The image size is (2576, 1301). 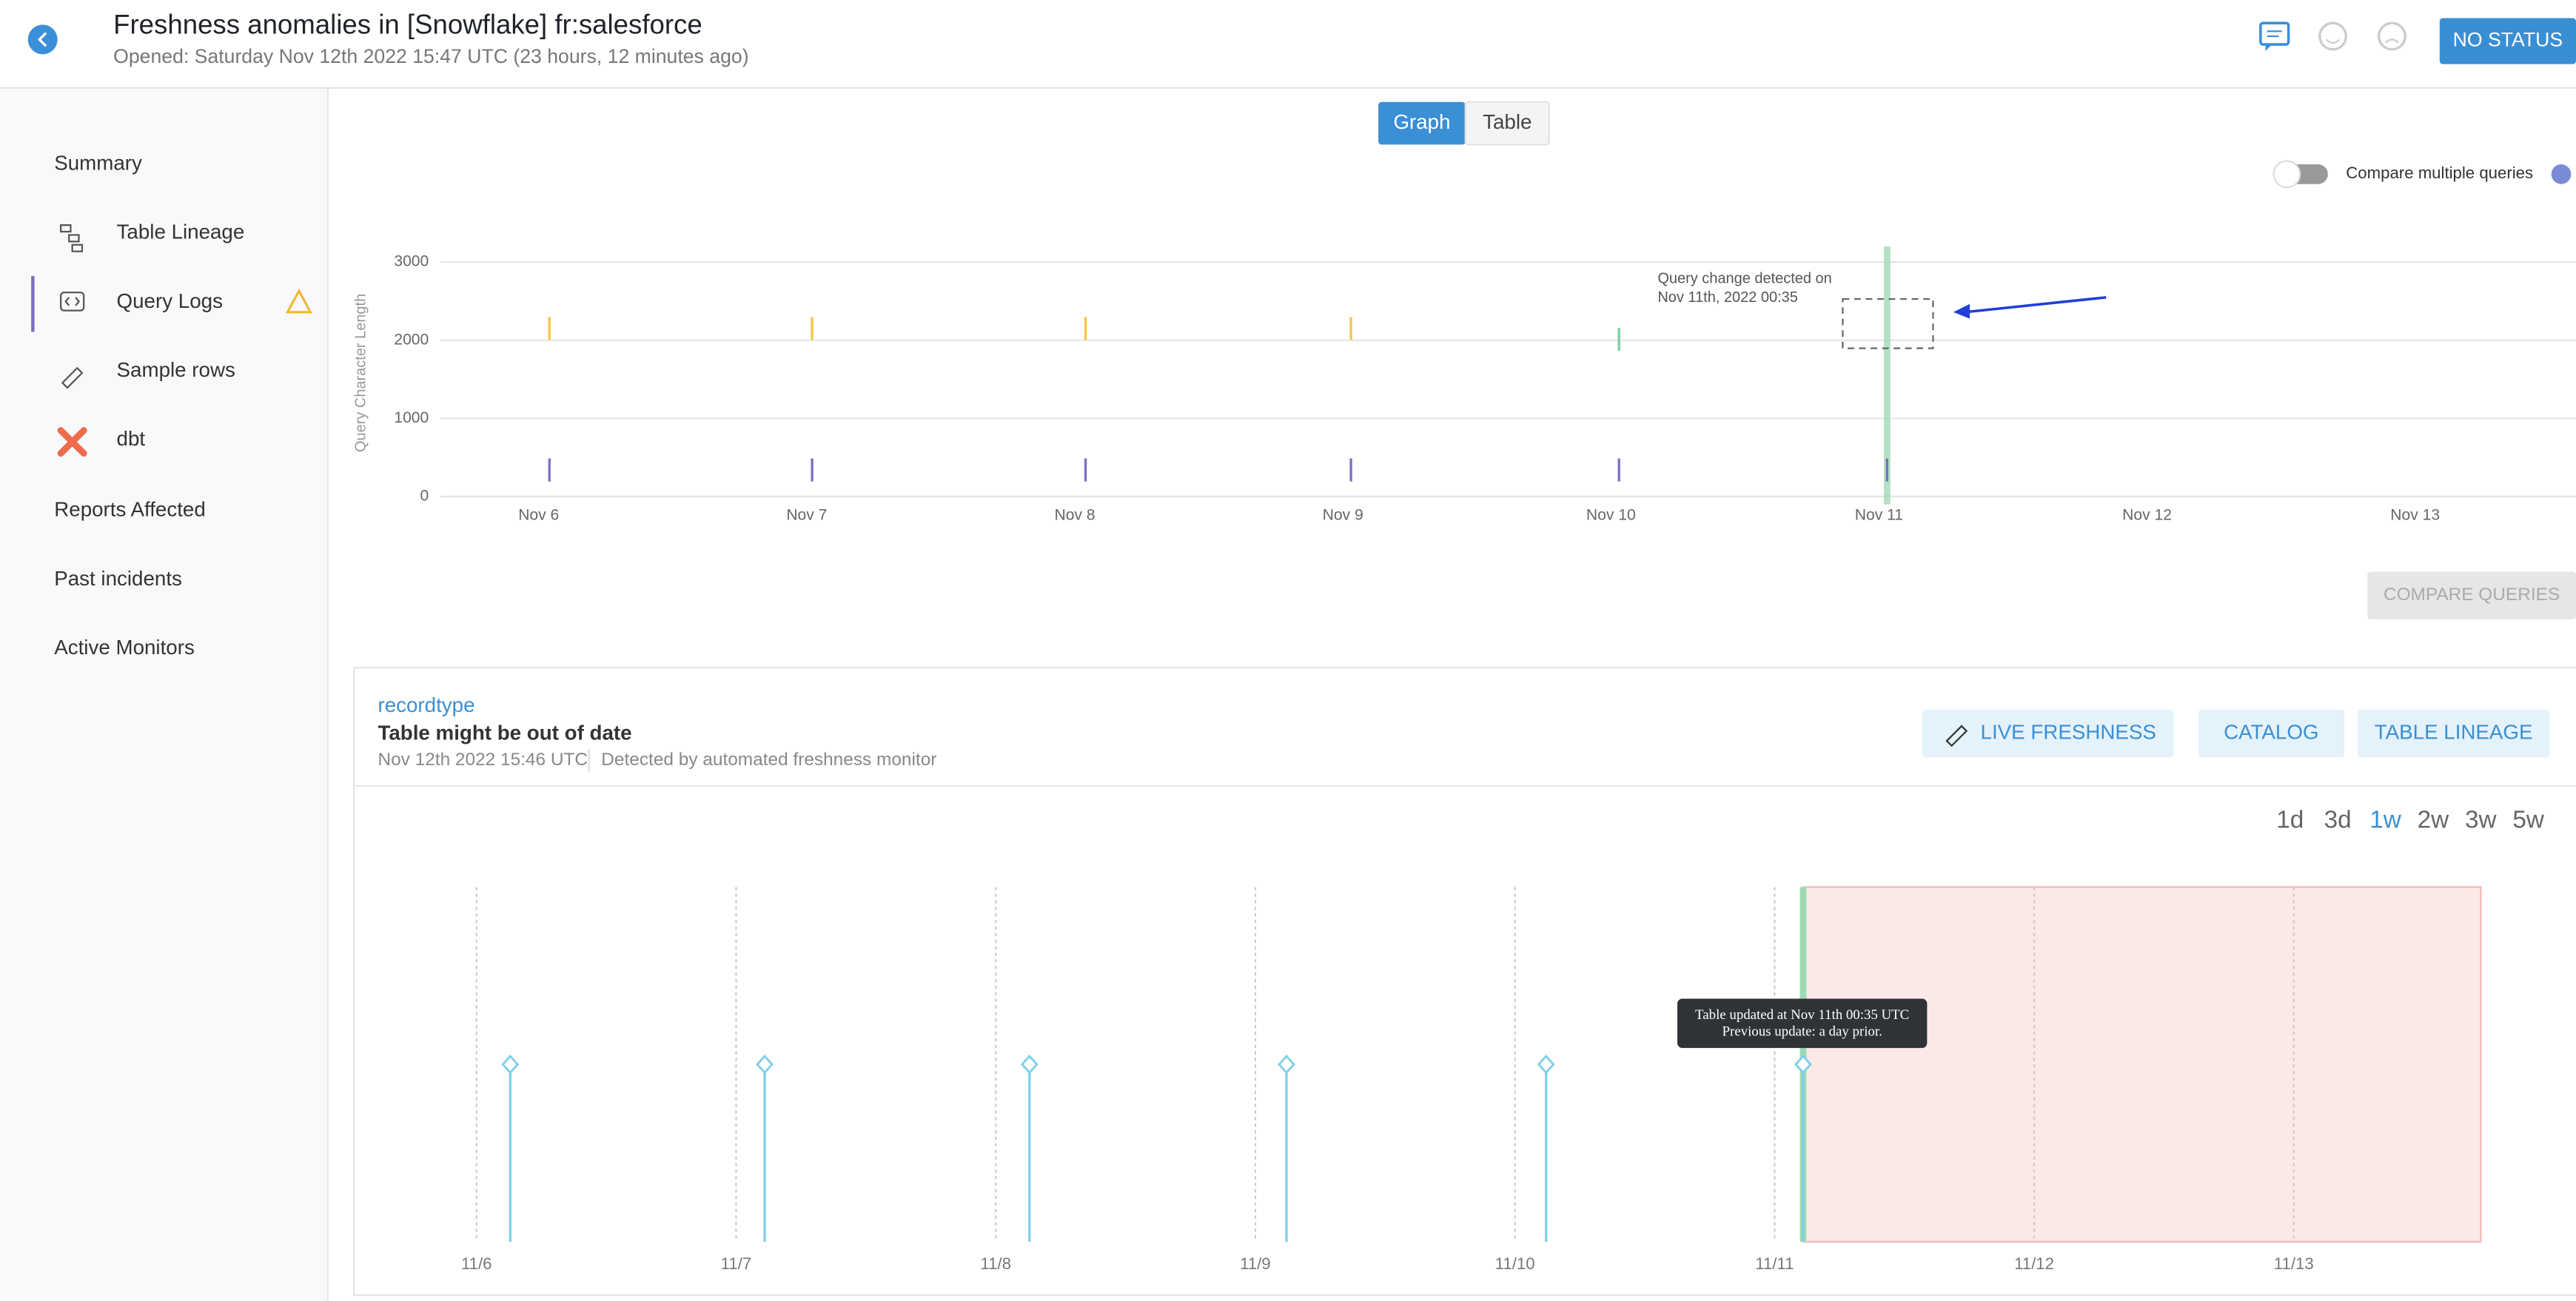 I want to click on compare-button-label: COMPARE QUERIES, so click(x=2472, y=595).